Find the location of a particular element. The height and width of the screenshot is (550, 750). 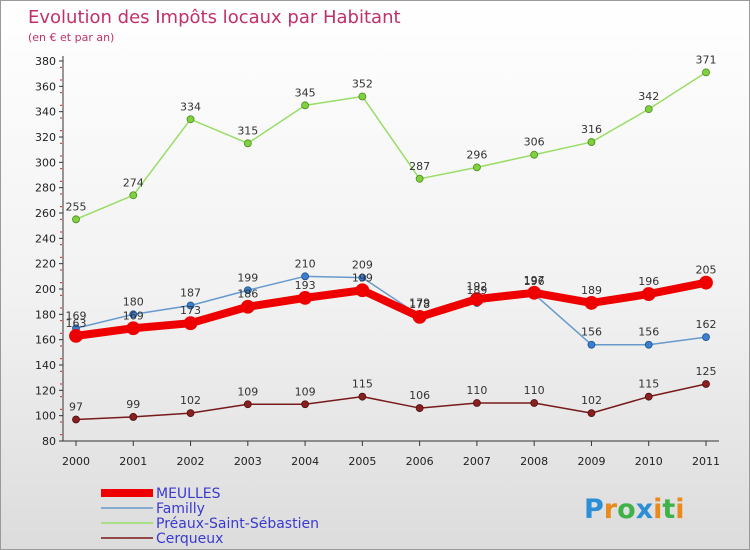

data-label: 180 is located at coordinates (133, 301).